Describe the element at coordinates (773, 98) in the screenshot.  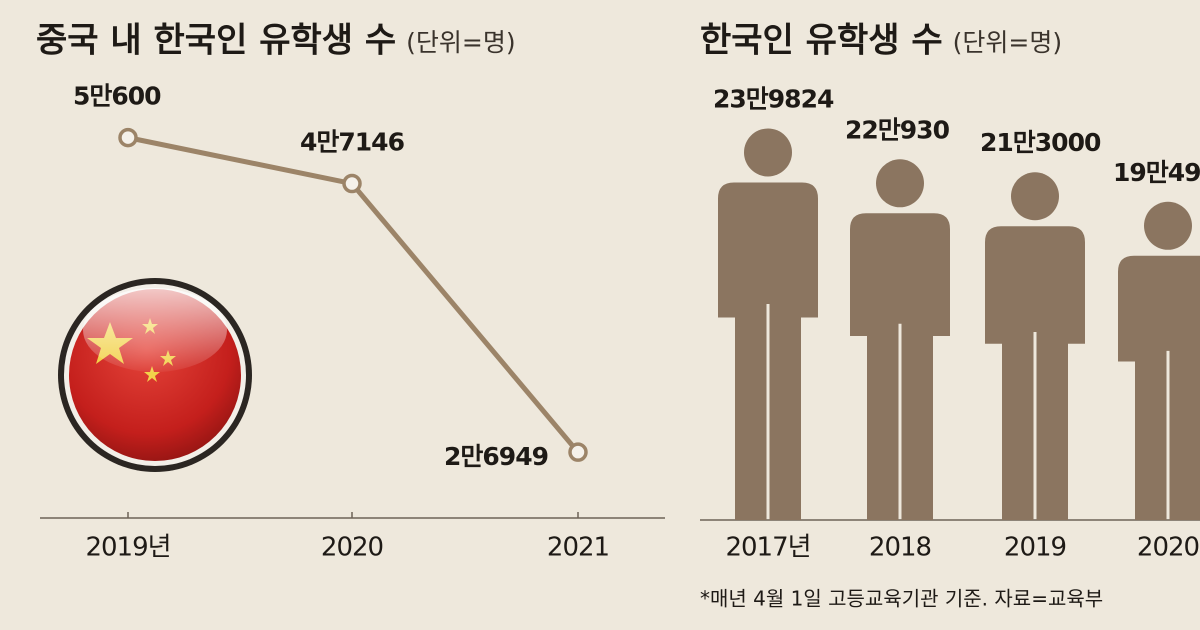
I see `value-label: 23만9824` at that location.